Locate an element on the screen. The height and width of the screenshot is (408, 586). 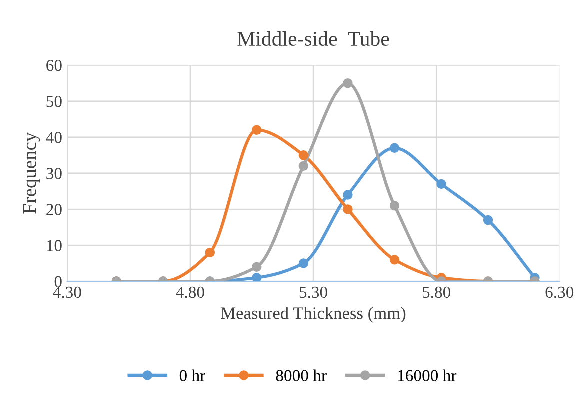
y-tick-label: 50 is located at coordinates (54, 102).